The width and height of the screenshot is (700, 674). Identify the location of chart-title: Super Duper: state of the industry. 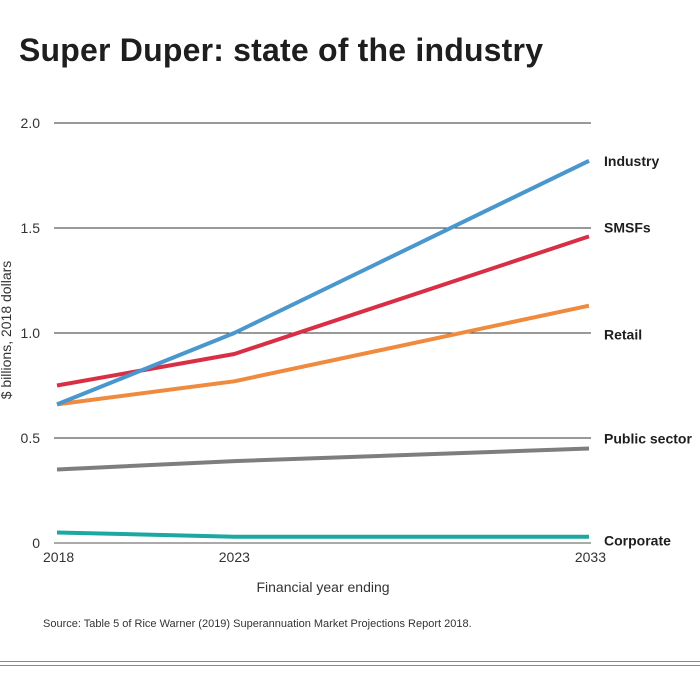
(281, 50).